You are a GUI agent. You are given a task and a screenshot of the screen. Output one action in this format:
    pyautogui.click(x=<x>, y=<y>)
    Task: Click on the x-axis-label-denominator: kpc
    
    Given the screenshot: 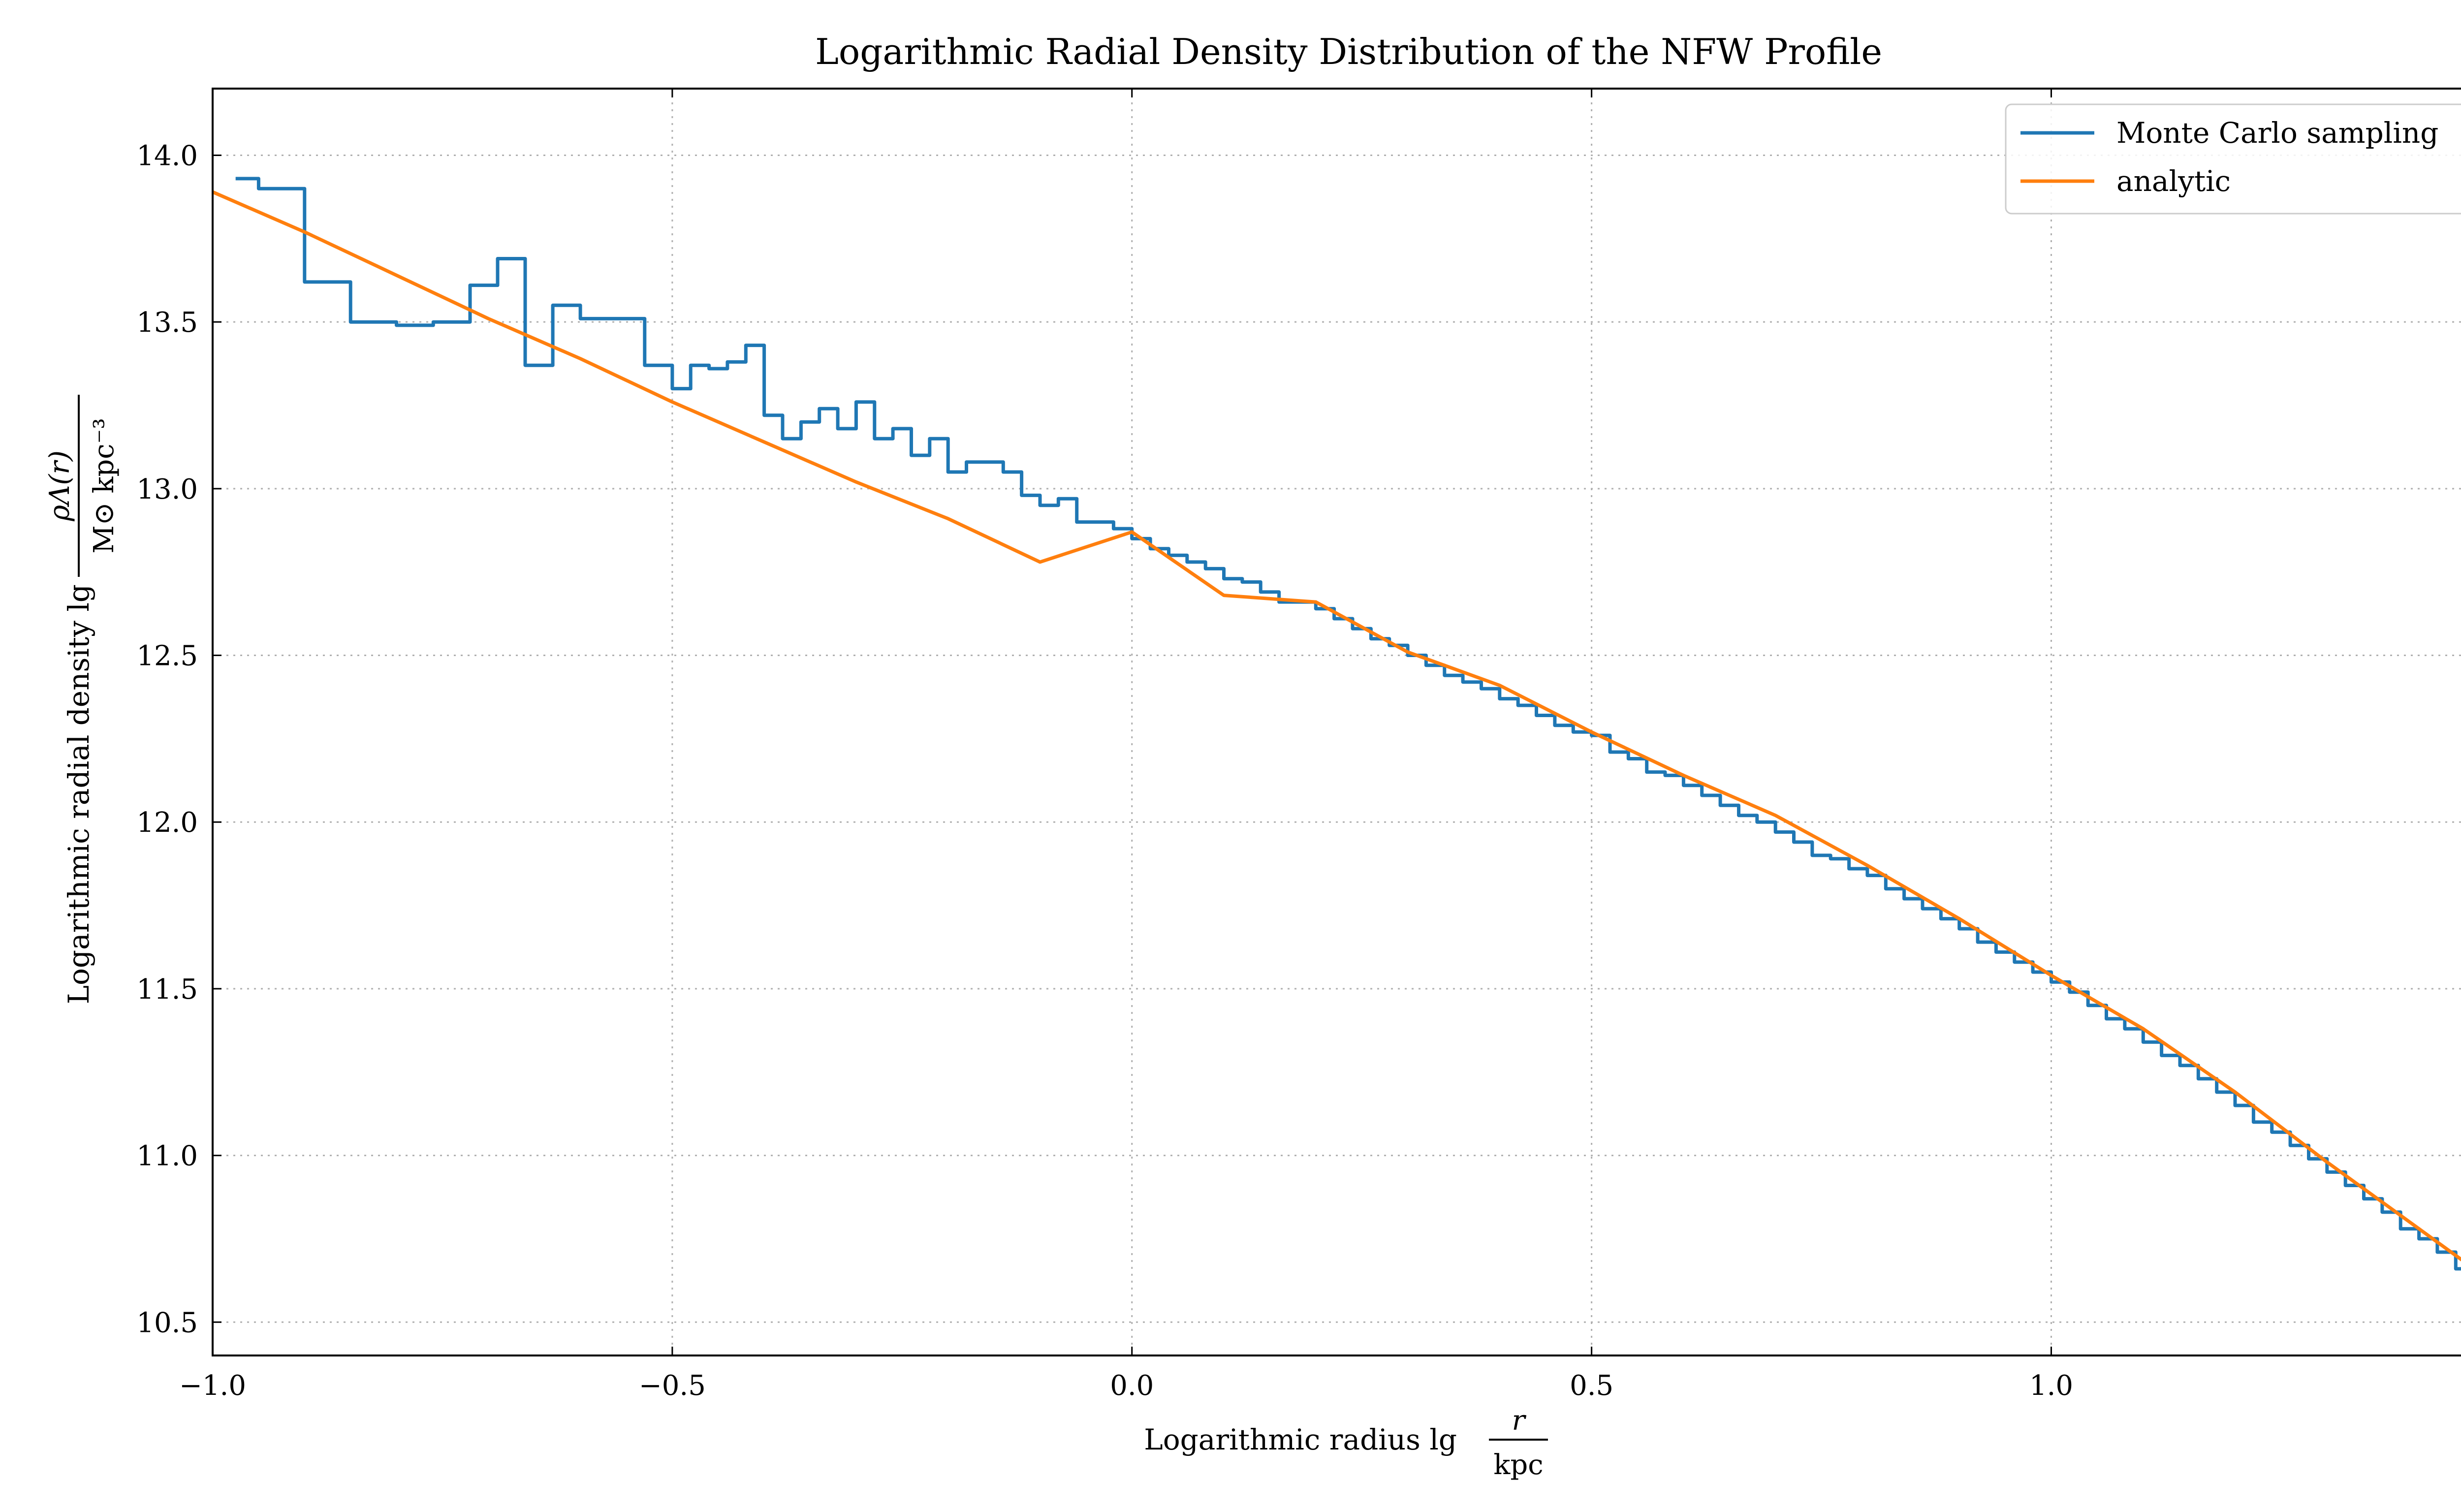 What is the action you would take?
    pyautogui.click(x=1518, y=1465)
    